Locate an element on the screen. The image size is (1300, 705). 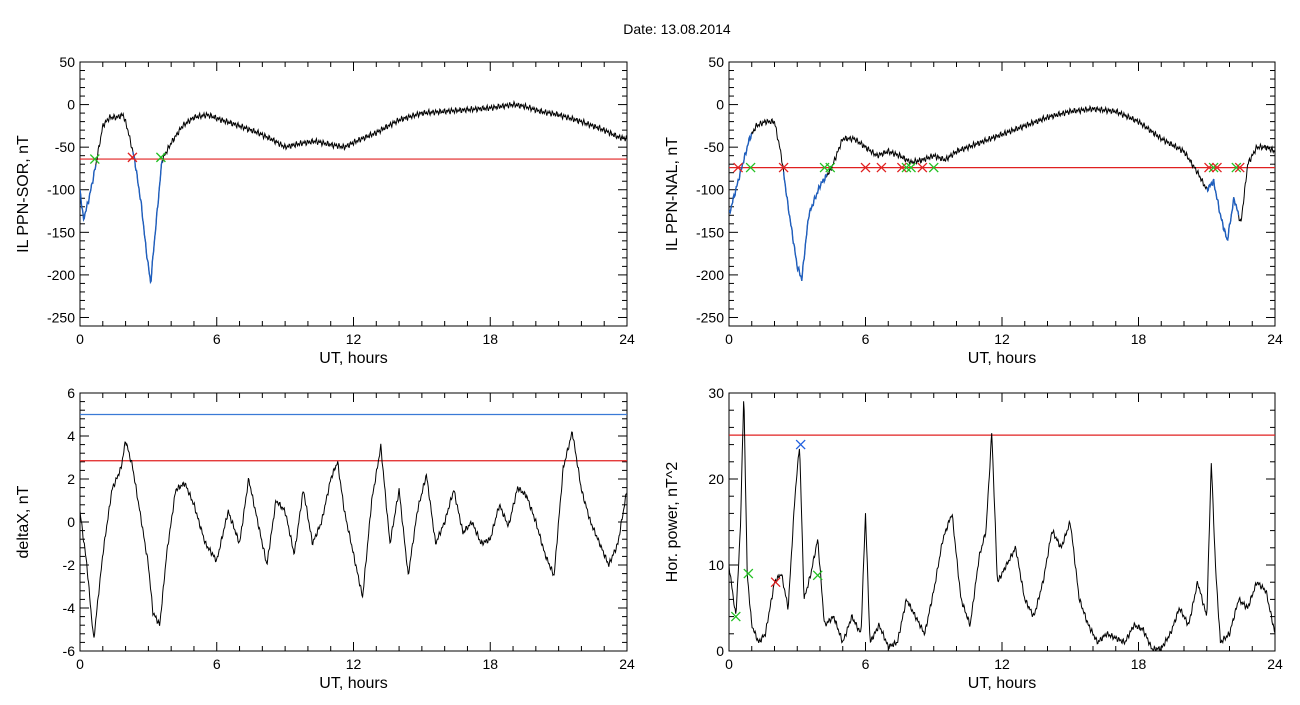
y-tick-label: 2 is located at coordinates (71, 479).